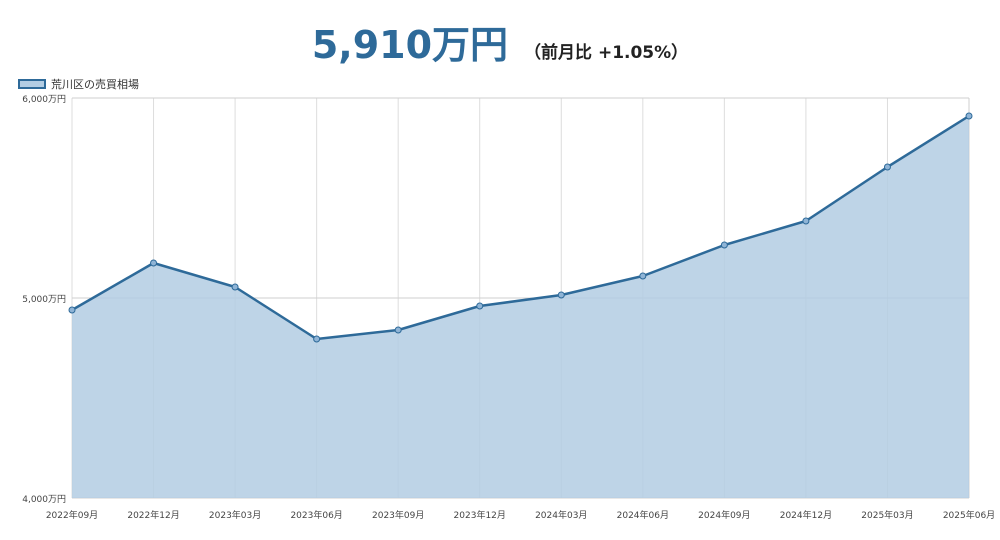  Describe the element at coordinates (95, 84) in the screenshot. I see `legend-label: 荒川区の売買相場` at that location.